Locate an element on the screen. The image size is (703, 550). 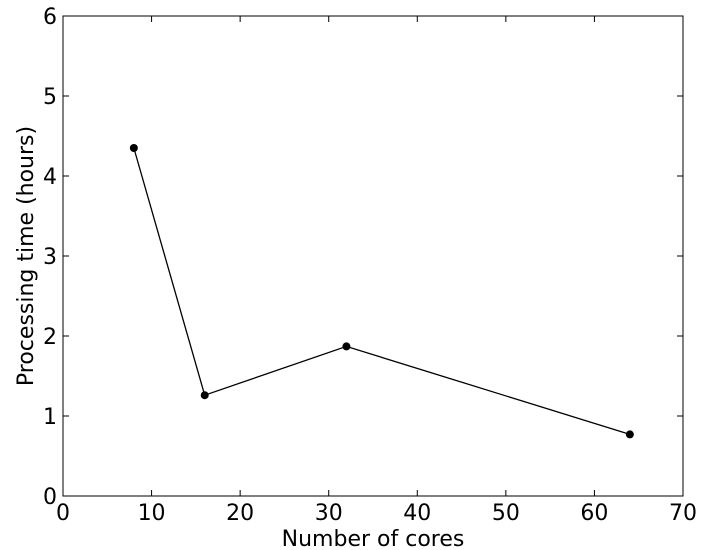
y-axis-label: Processing time (hours) is located at coordinates (26, 256).